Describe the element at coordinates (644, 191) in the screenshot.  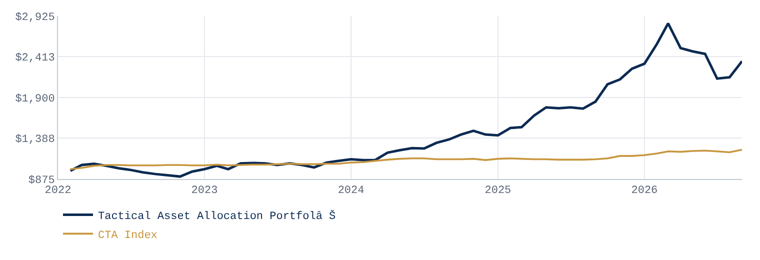
I see `x-tick-label: 2026` at that location.